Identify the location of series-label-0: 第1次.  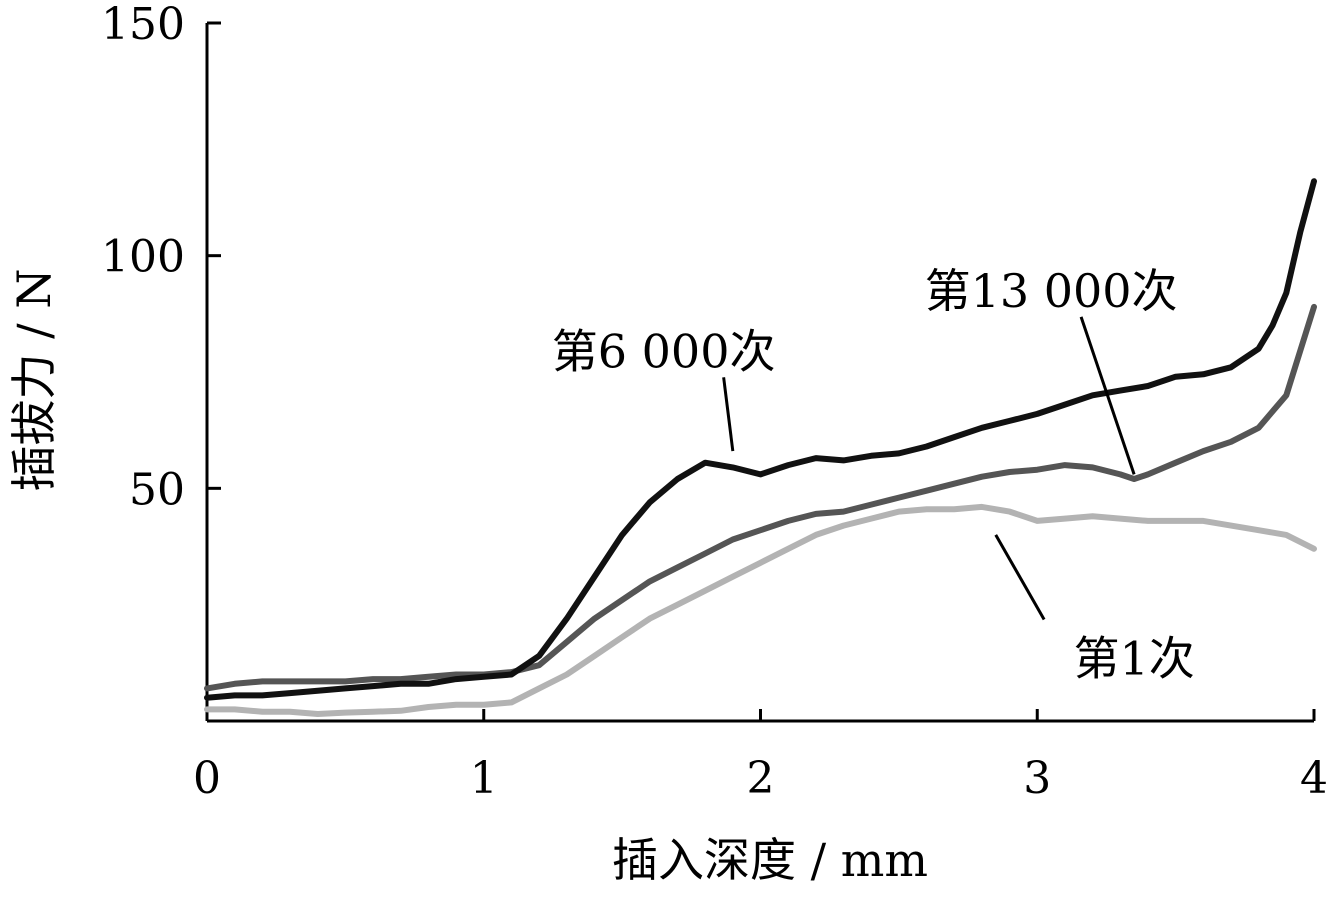
(1133, 658).